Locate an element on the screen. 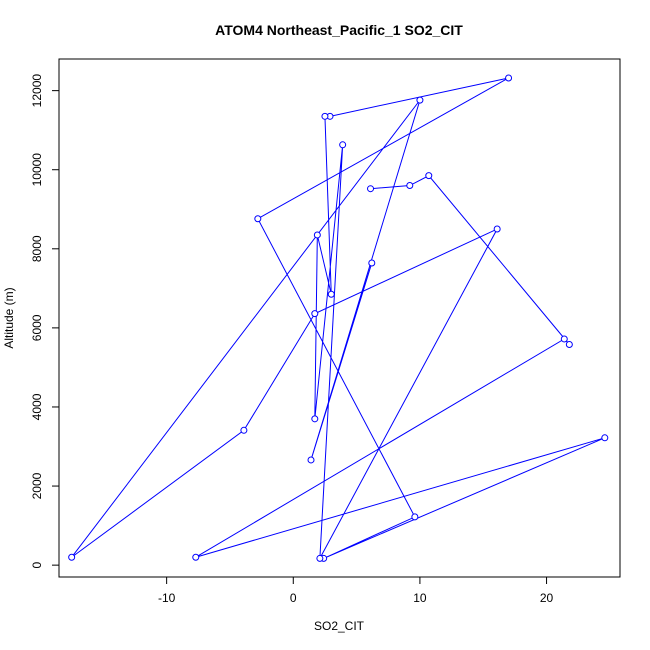 The image size is (650, 650). y-axis-label: Altitude (m) is located at coordinates (9, 317).